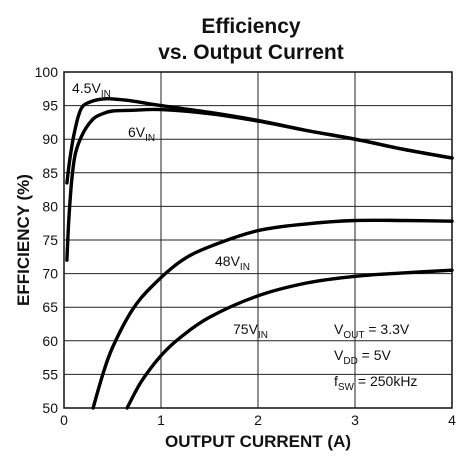 The image size is (475, 470). Describe the element at coordinates (355, 420) in the screenshot. I see `x-tick-label: 3` at that location.